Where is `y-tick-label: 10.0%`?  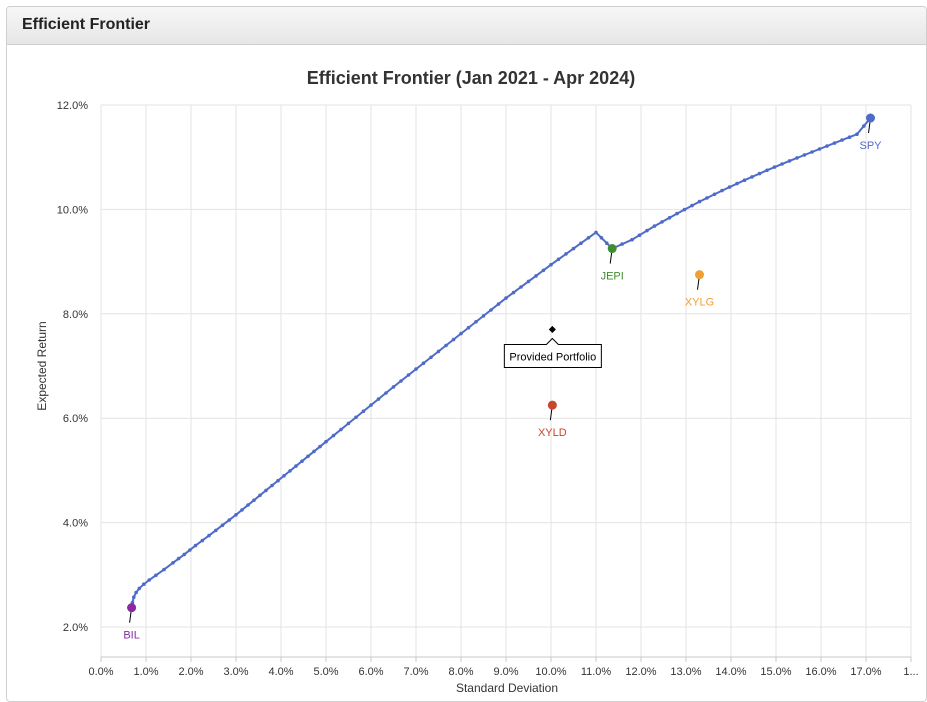 y-tick-label: 10.0% is located at coordinates (72, 210).